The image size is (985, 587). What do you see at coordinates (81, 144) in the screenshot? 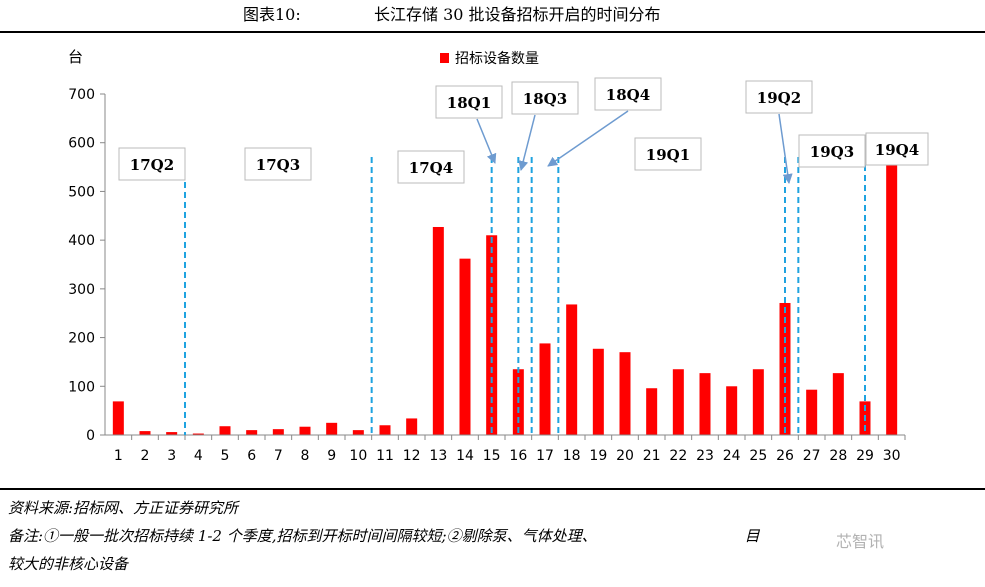
I see `y-tick-label: 600` at bounding box center [81, 144].